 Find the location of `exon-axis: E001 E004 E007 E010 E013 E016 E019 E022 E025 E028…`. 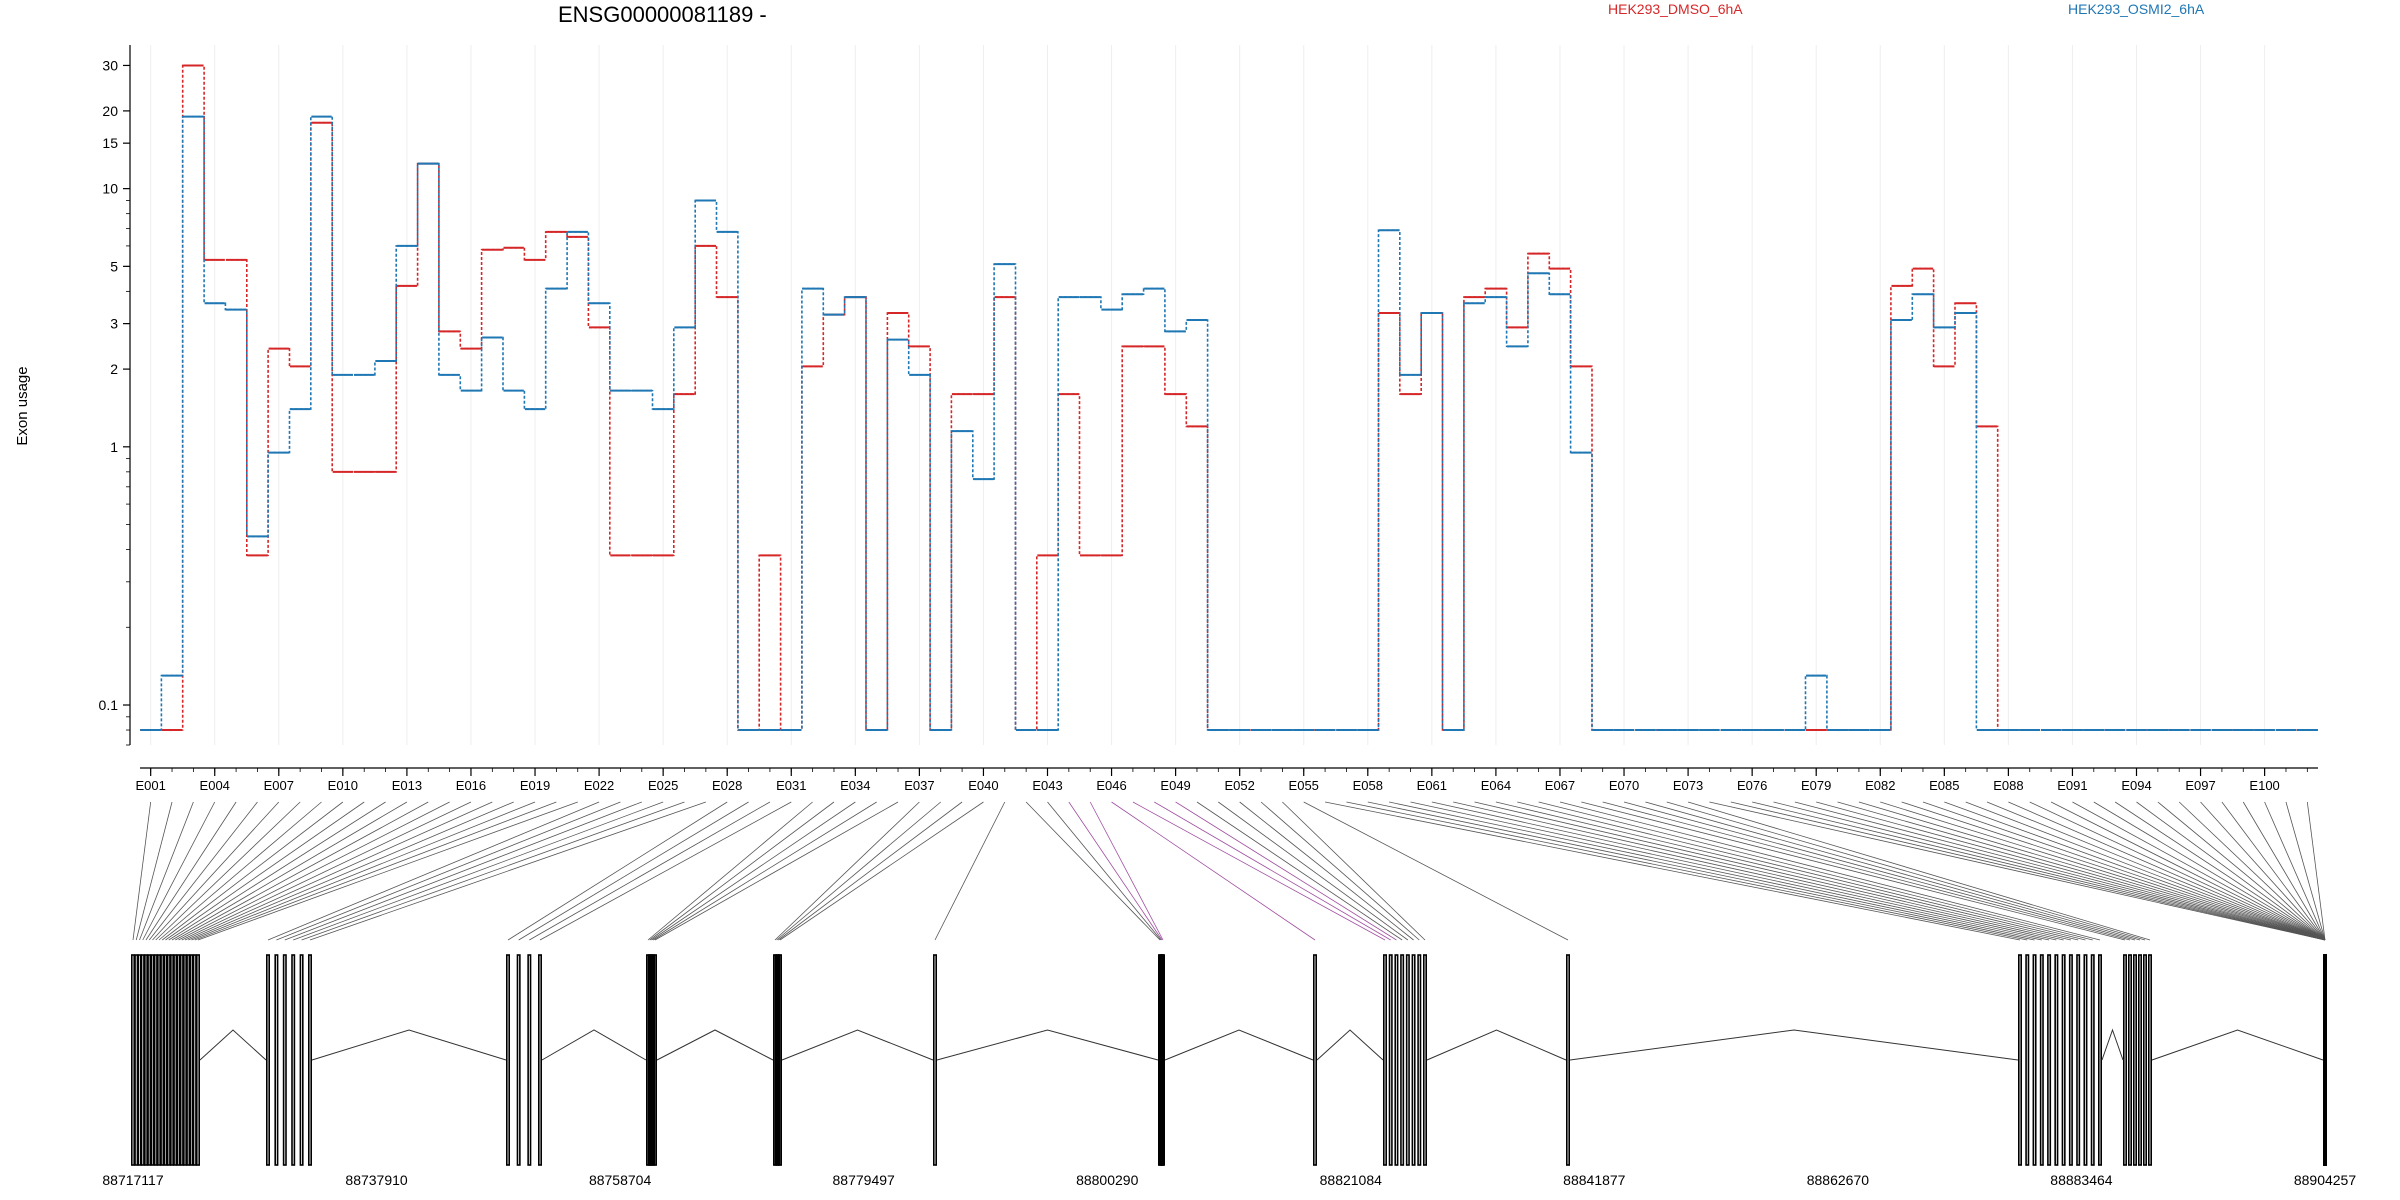

exon-axis: E001 E004 E007 E010 E013 E016 E019 E022 E025 E028… is located at coordinates (1226, 780).